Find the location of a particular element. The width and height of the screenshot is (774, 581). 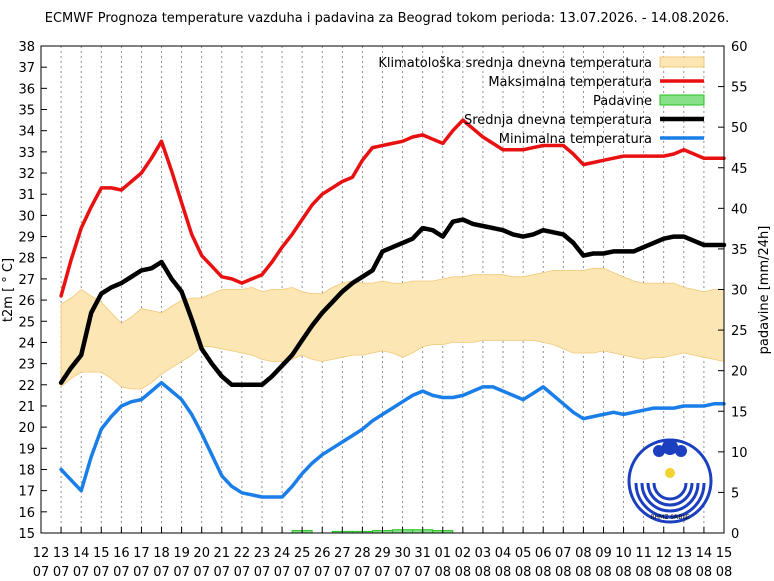

y2-tick-label: 50 is located at coordinates (739, 128).